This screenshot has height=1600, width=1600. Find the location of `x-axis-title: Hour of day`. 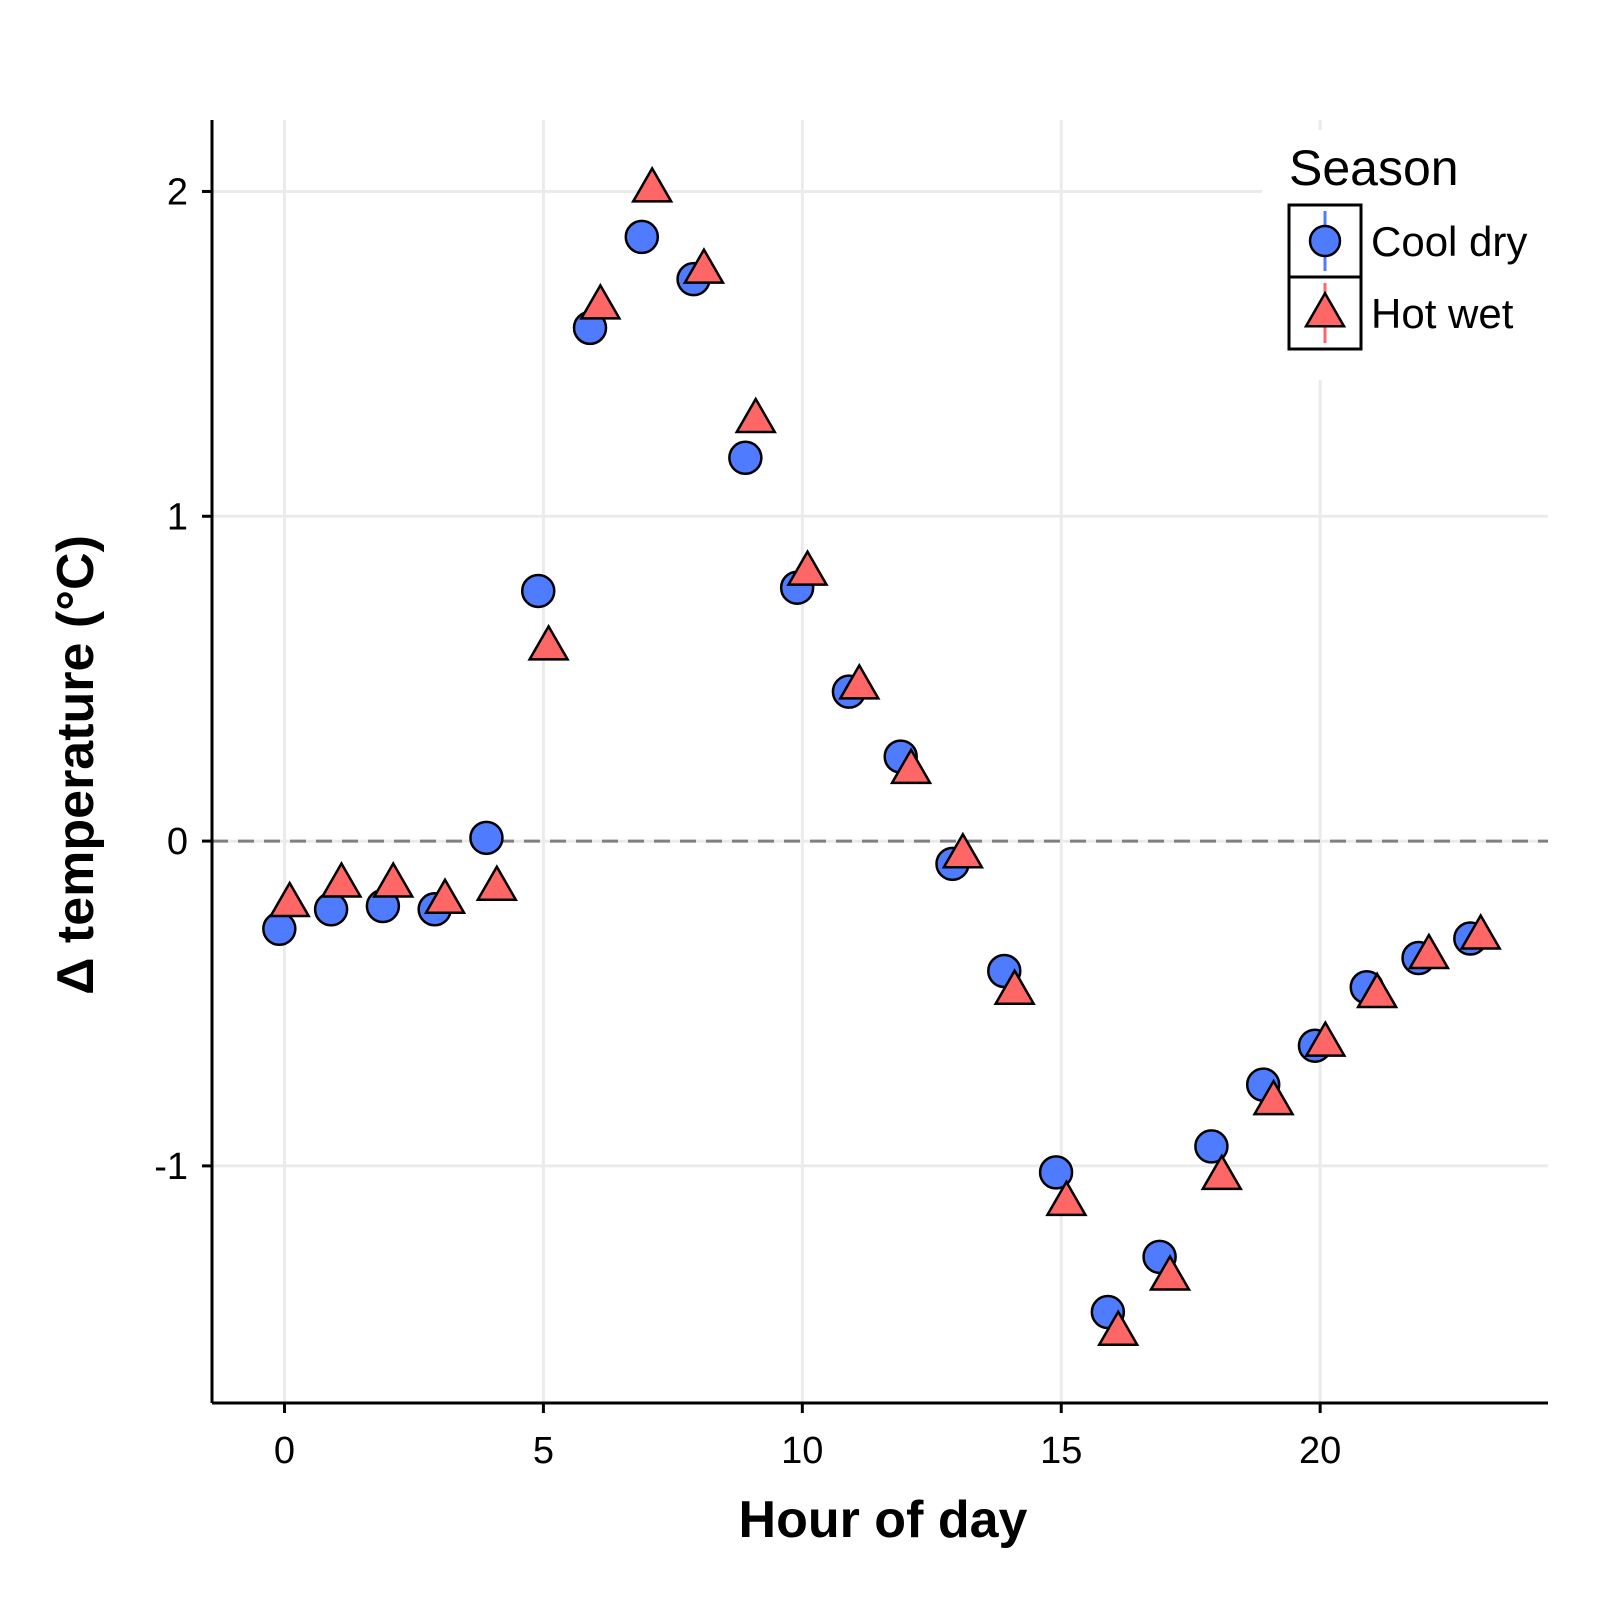

x-axis-title: Hour of day is located at coordinates (883, 1520).